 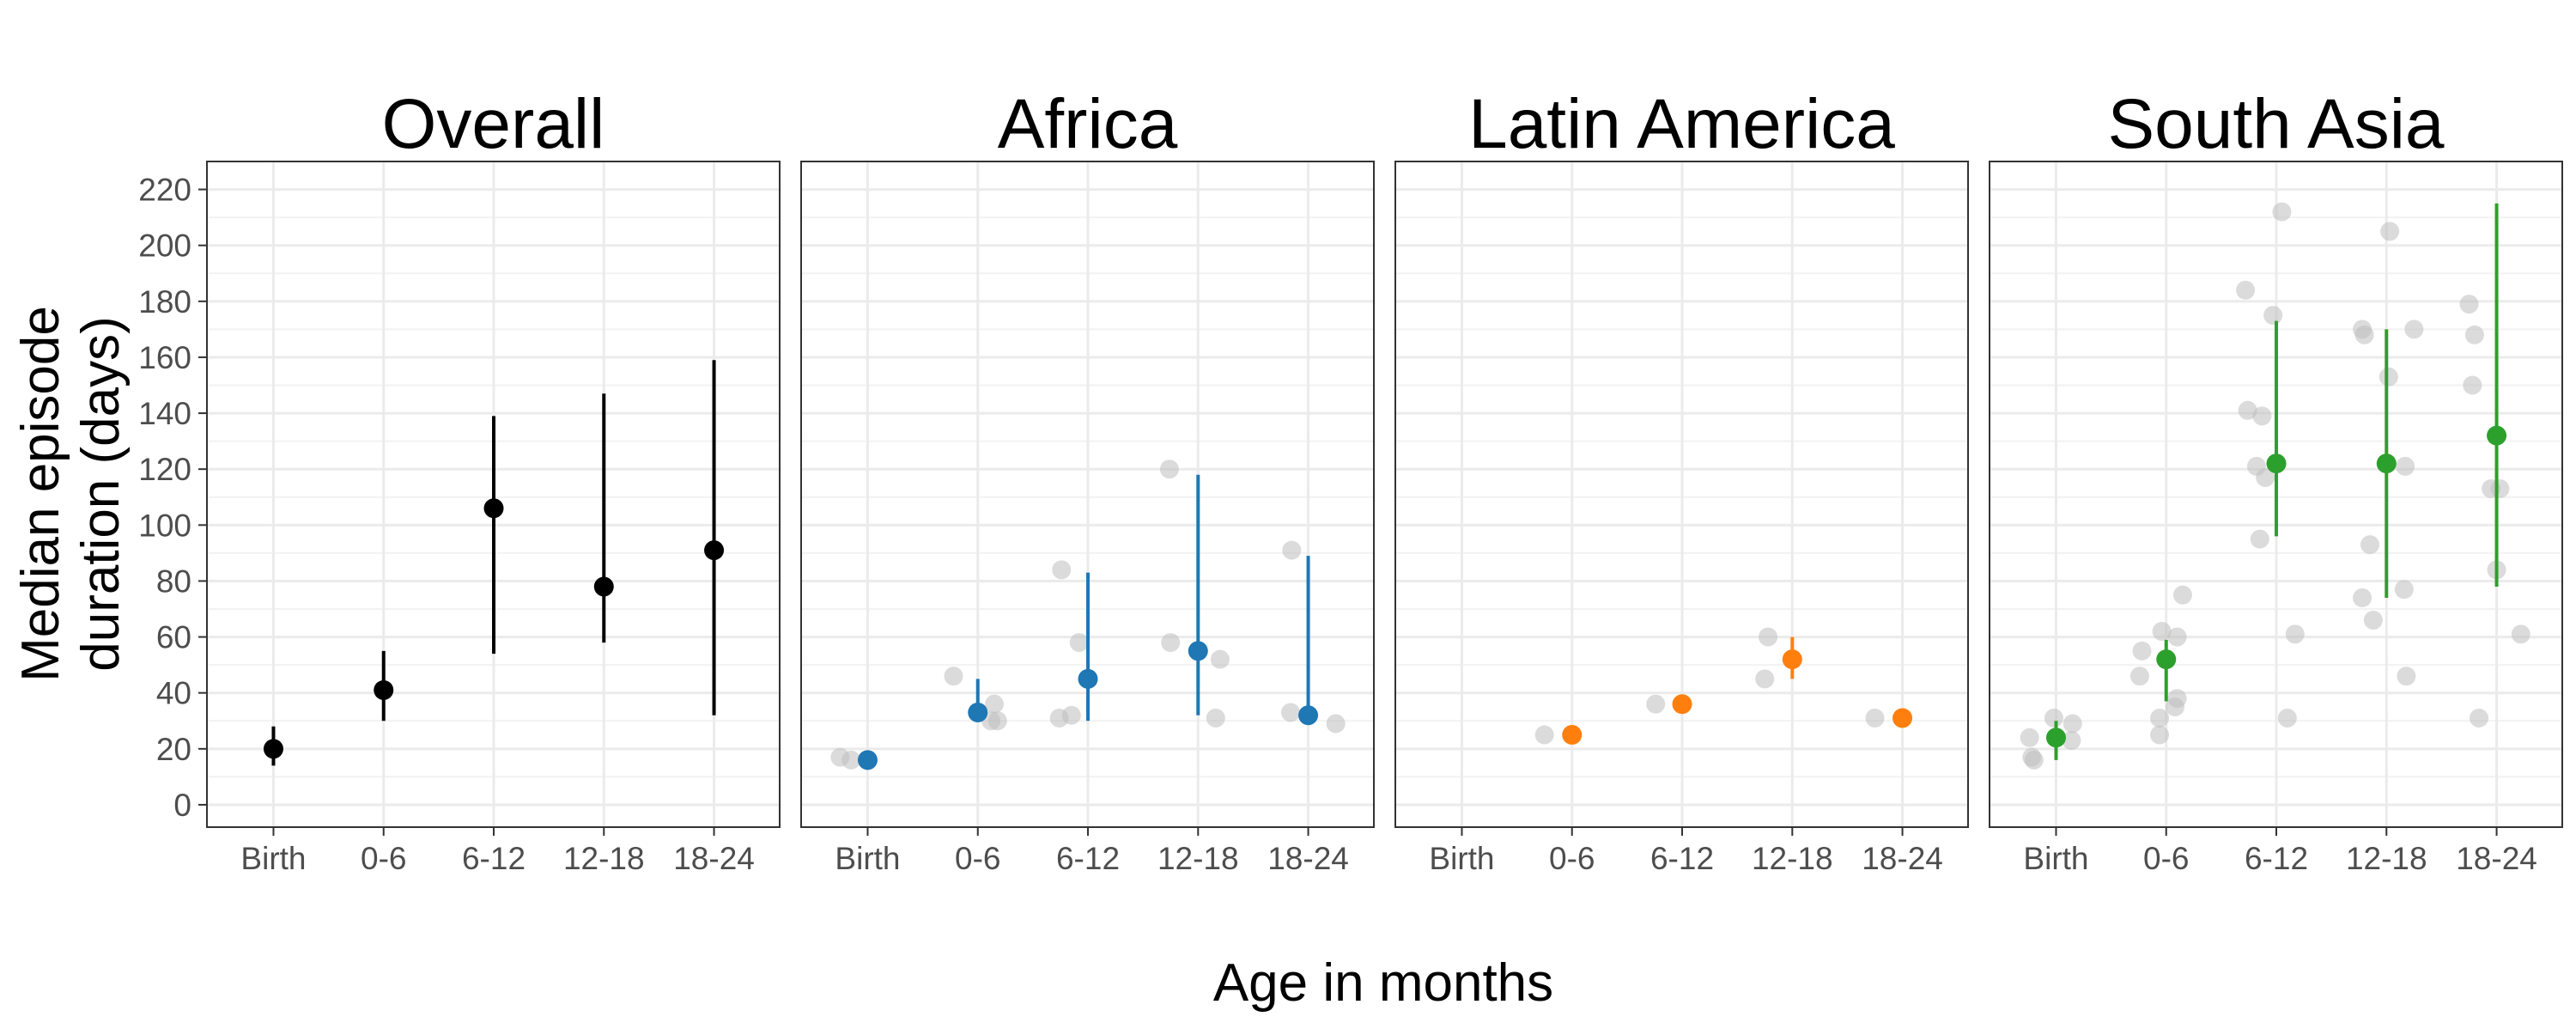 What do you see at coordinates (182, 805) in the screenshot?
I see `y-tick-label: 0` at bounding box center [182, 805].